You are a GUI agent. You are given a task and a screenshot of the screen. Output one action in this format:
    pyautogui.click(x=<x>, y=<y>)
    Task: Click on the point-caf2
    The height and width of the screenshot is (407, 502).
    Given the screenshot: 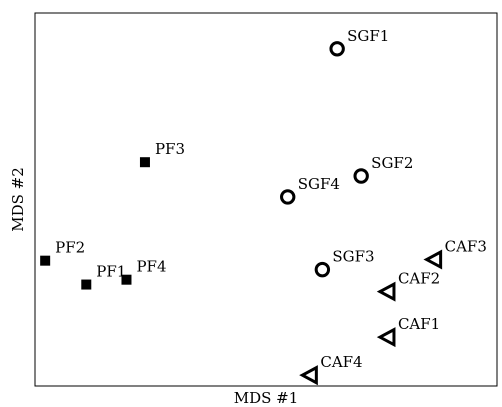 What is the action you would take?
    pyautogui.click(x=386, y=291)
    